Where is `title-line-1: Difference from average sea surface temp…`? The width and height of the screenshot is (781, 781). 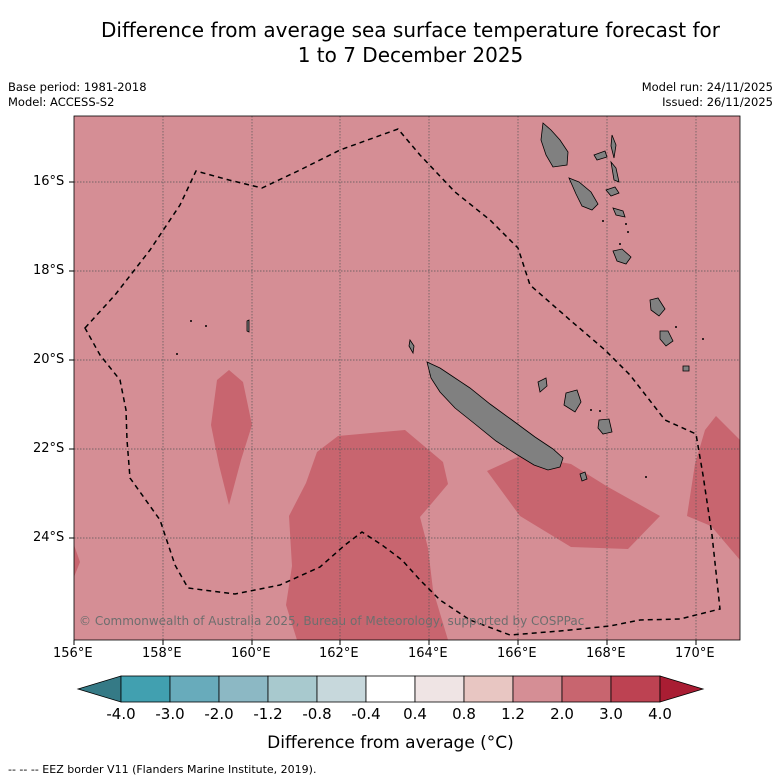
title-line-1: Difference from average sea surface temp… is located at coordinates (410, 30).